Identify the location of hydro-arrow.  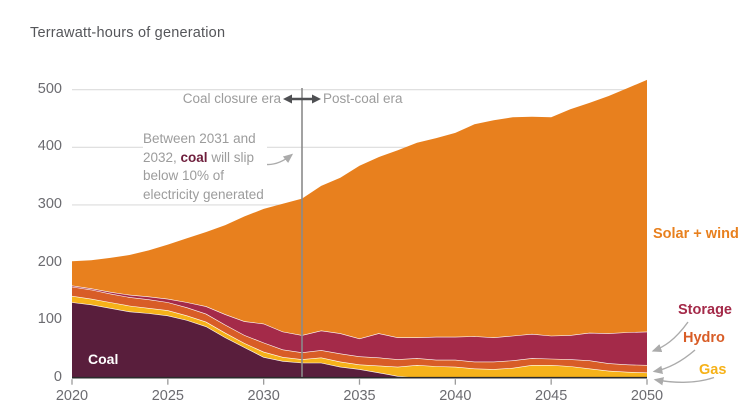
(674, 362).